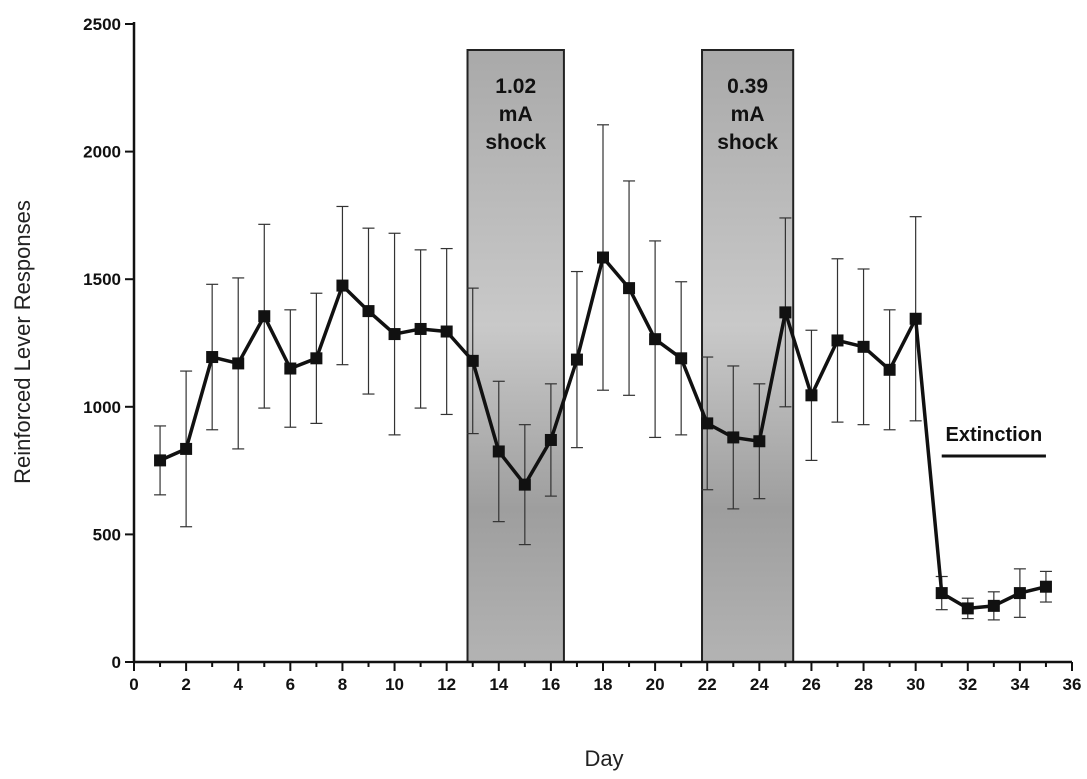 The height and width of the screenshot is (779, 1087). Describe the element at coordinates (498, 684) in the screenshot. I see `x-tick-label: 14` at that location.